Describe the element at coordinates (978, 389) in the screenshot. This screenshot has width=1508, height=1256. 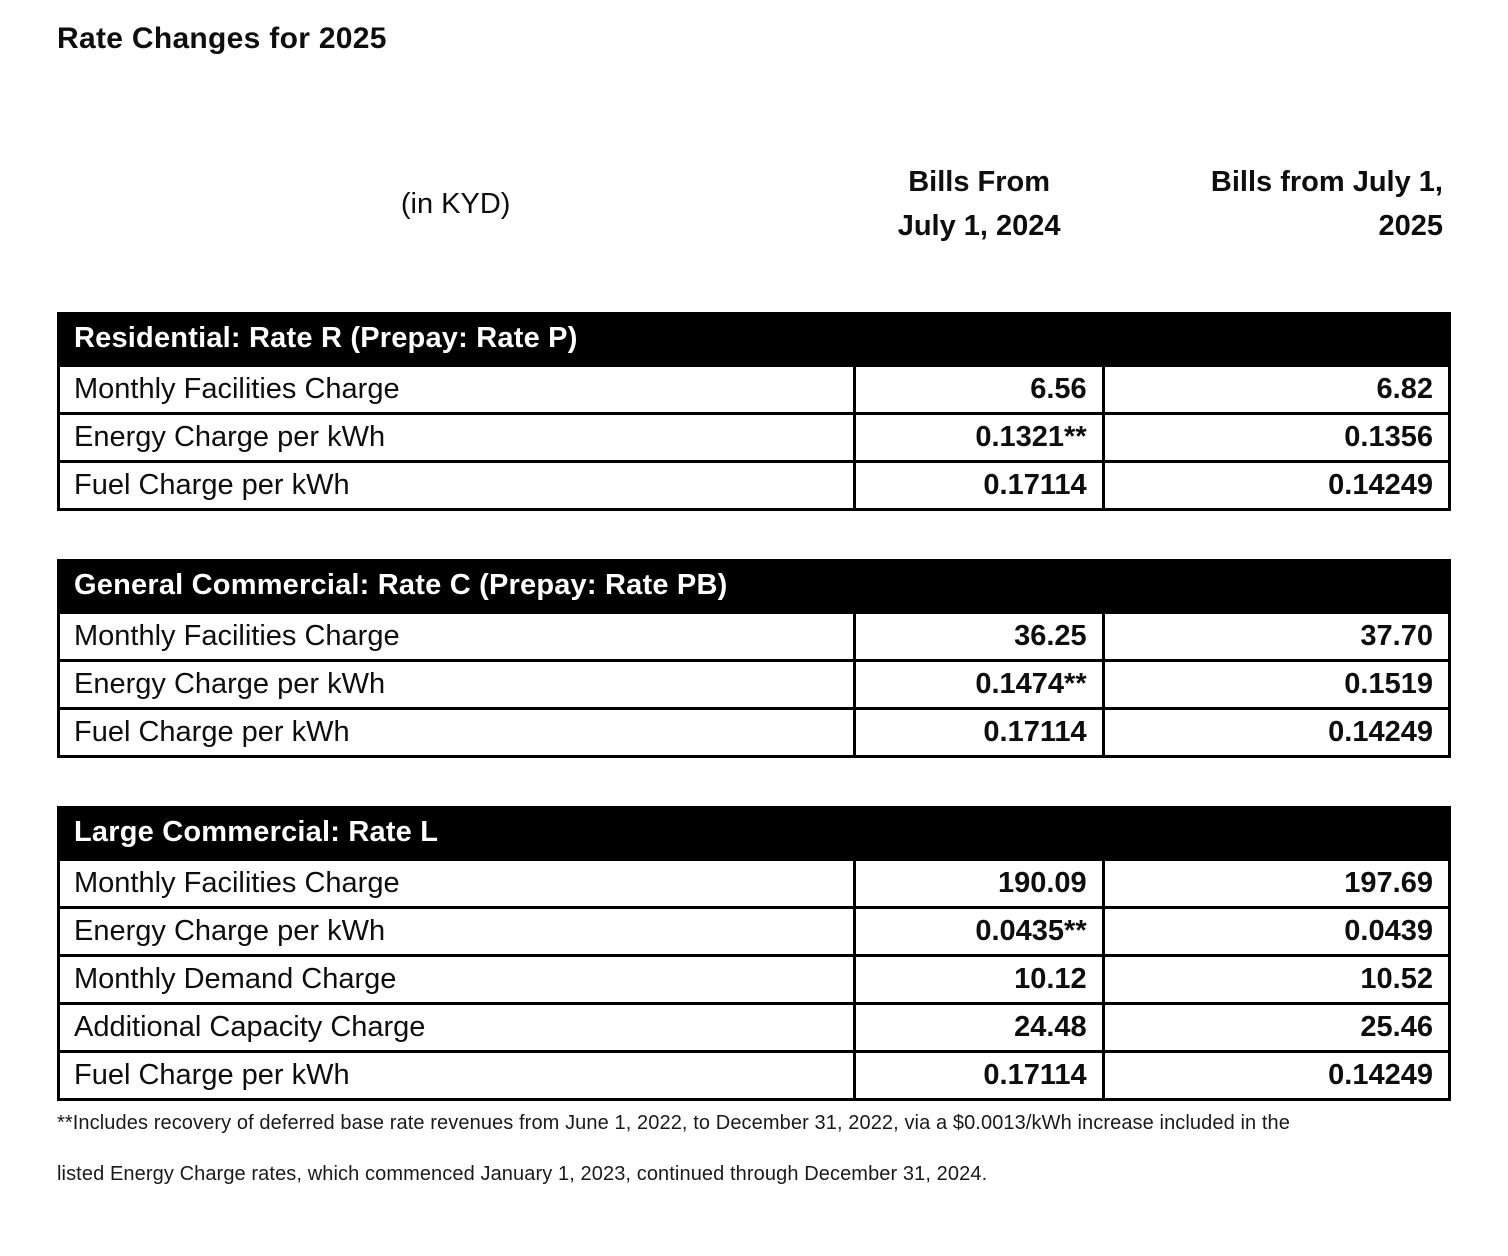
I see `value-2024: 6.56` at that location.